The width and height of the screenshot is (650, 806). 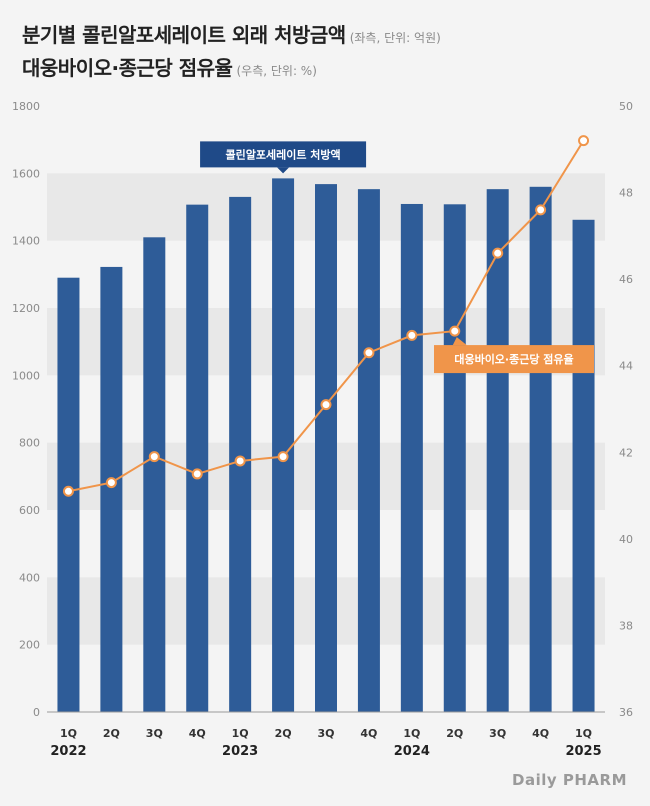 I want to click on y-right-tick-label: 48, so click(x=626, y=193).